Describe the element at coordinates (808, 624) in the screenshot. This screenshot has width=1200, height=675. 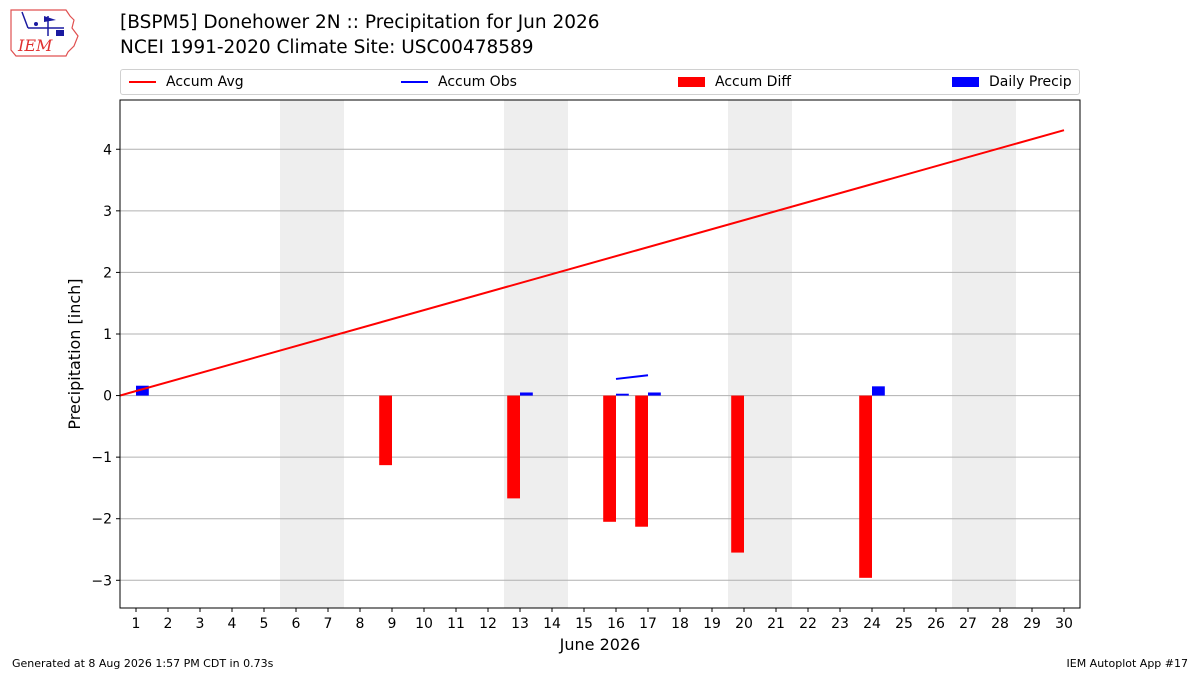
I see `x-tick-label: 22` at that location.